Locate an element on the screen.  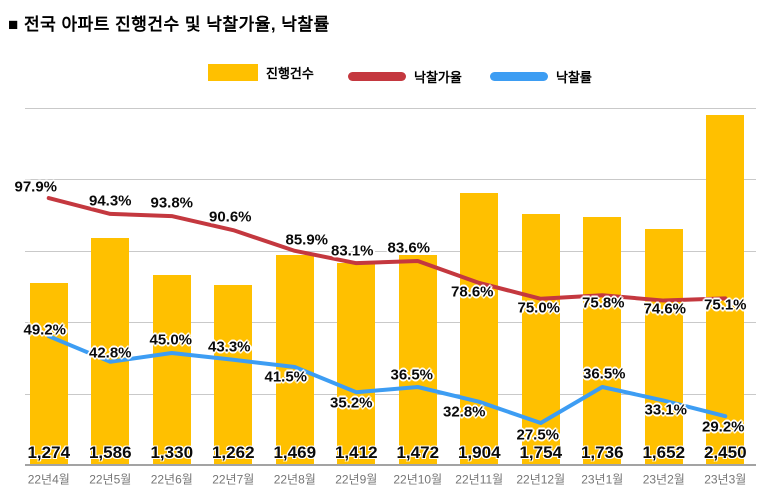
price-ratio-line-label: 78.6% is located at coordinates (472, 292).